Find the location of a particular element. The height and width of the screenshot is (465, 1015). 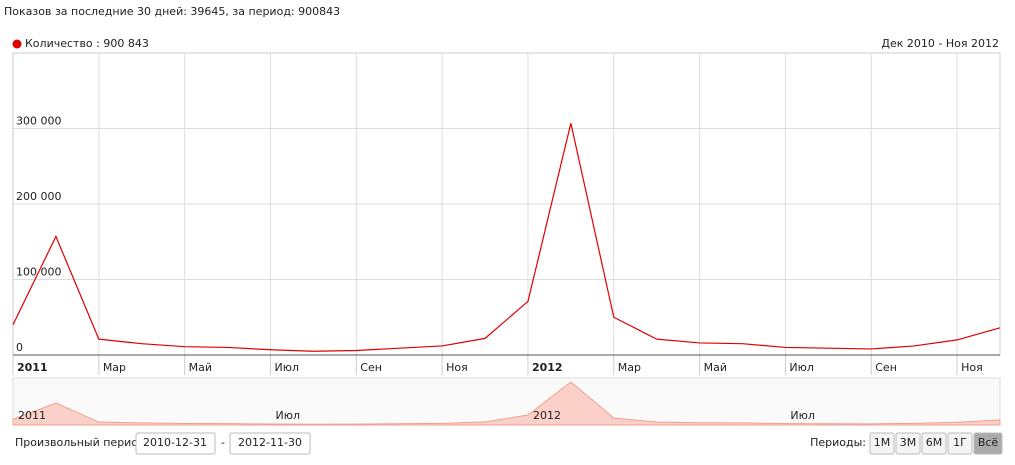

period-button-label: 3М is located at coordinates (908, 442).